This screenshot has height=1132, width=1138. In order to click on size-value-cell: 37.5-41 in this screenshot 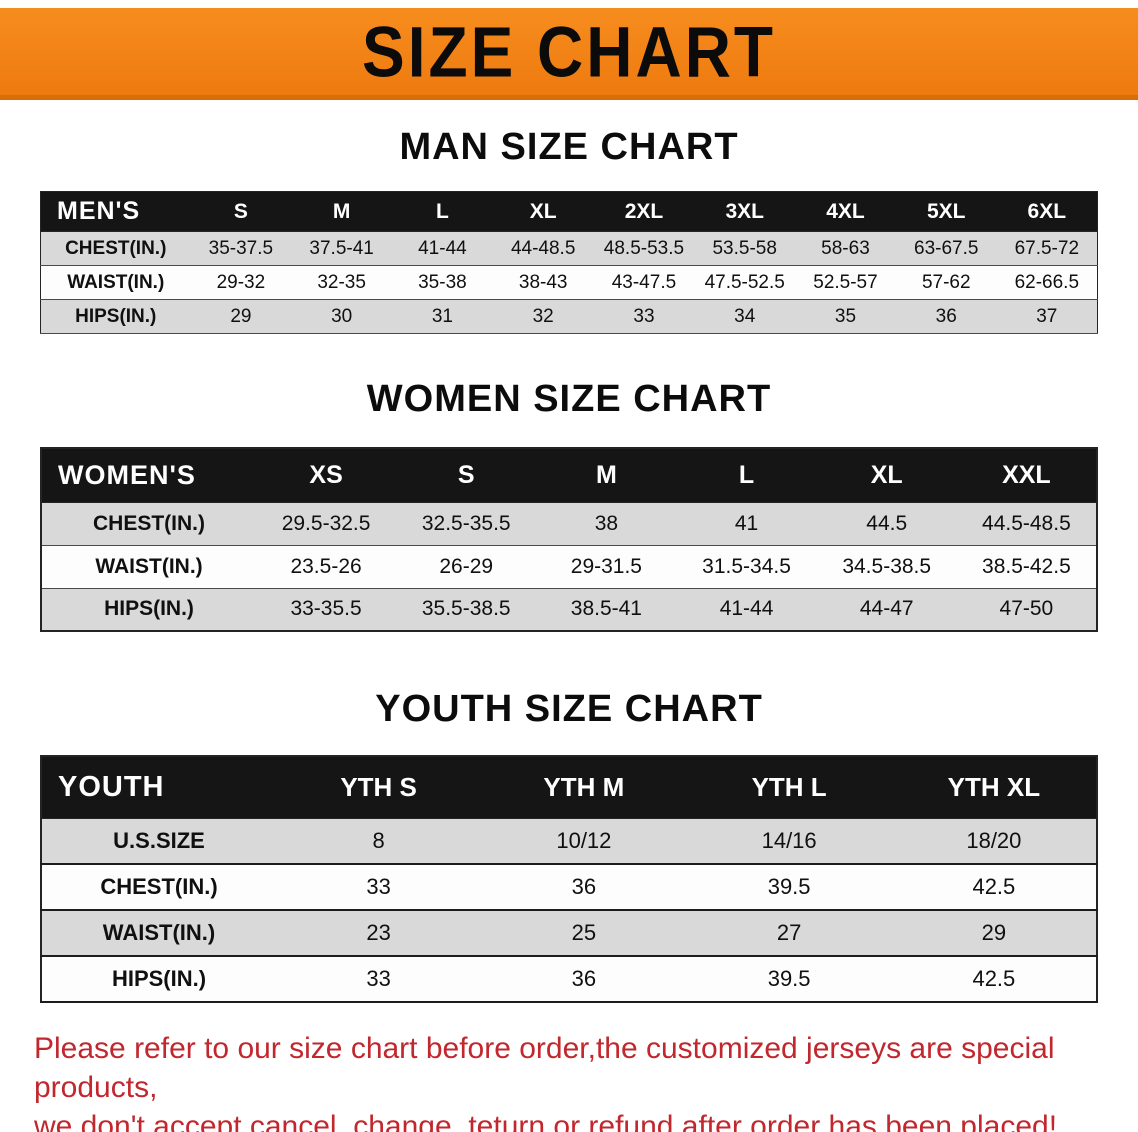, I will do `click(342, 248)`.